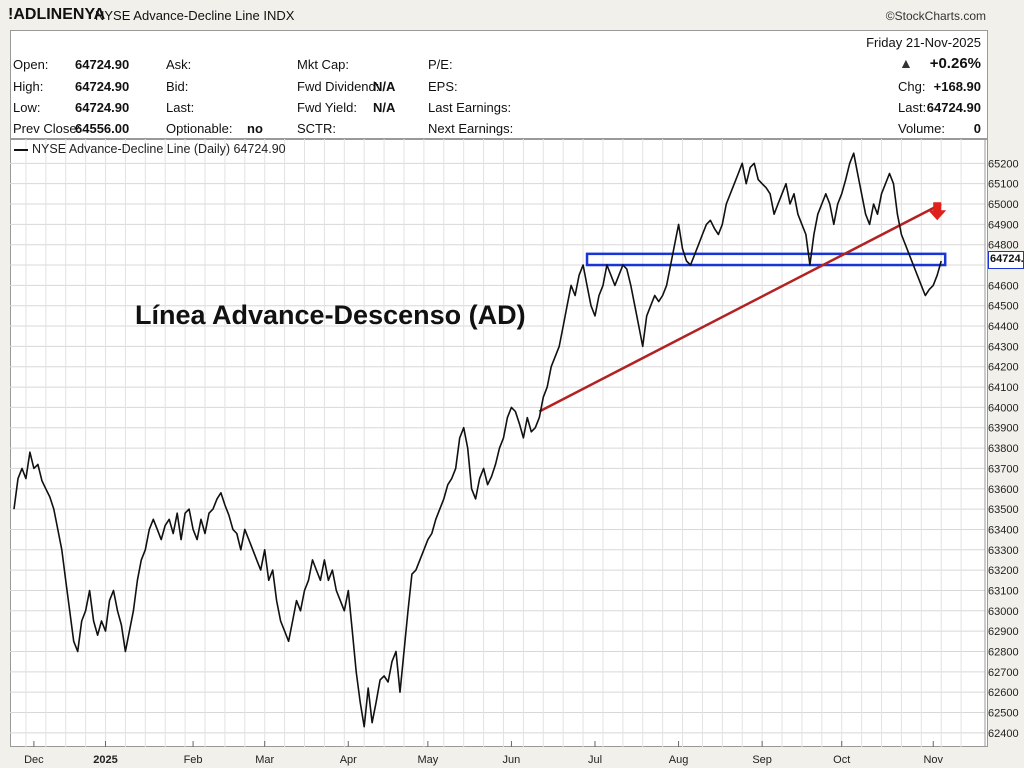 The image size is (1024, 768). Describe the element at coordinates (1003, 347) in the screenshot. I see `y-tick-label: 64300` at that location.